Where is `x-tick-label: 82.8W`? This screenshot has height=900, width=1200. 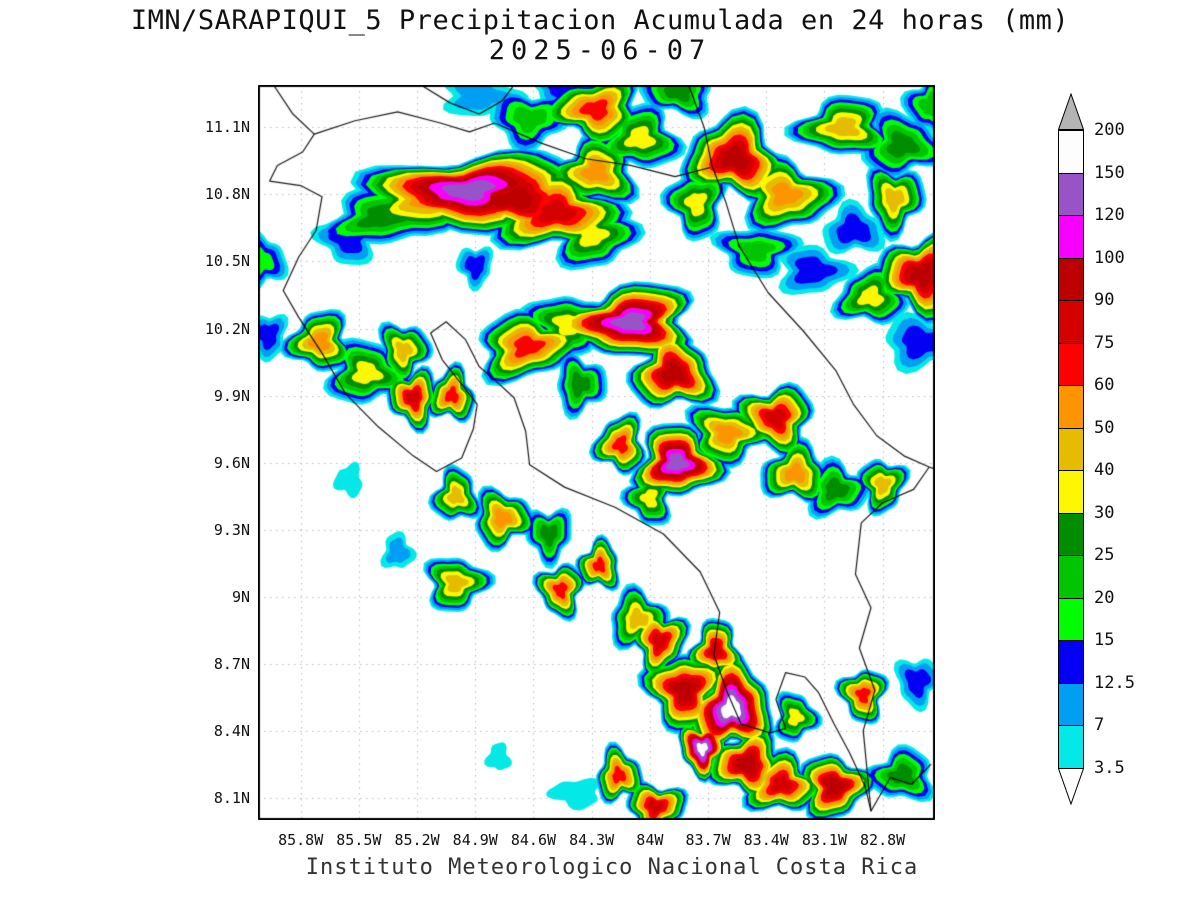
x-tick-label: 82.8W is located at coordinates (883, 840).